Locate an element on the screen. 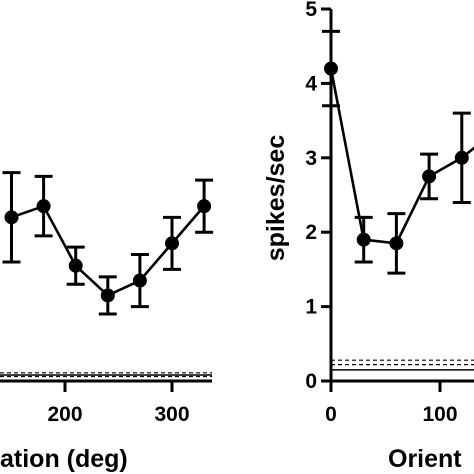 The height and width of the screenshot is (474, 474). right-x-axis-label: Orient is located at coordinates (425, 459).